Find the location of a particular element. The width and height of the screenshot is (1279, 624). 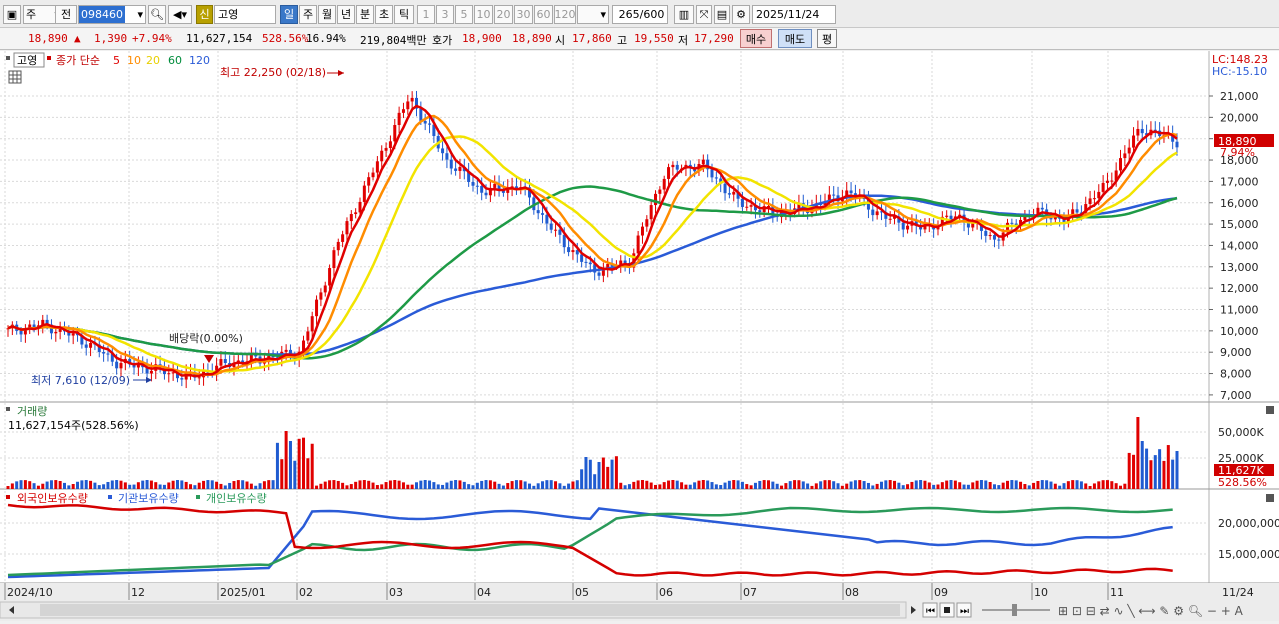

table-icon is located at coordinates (15, 77).